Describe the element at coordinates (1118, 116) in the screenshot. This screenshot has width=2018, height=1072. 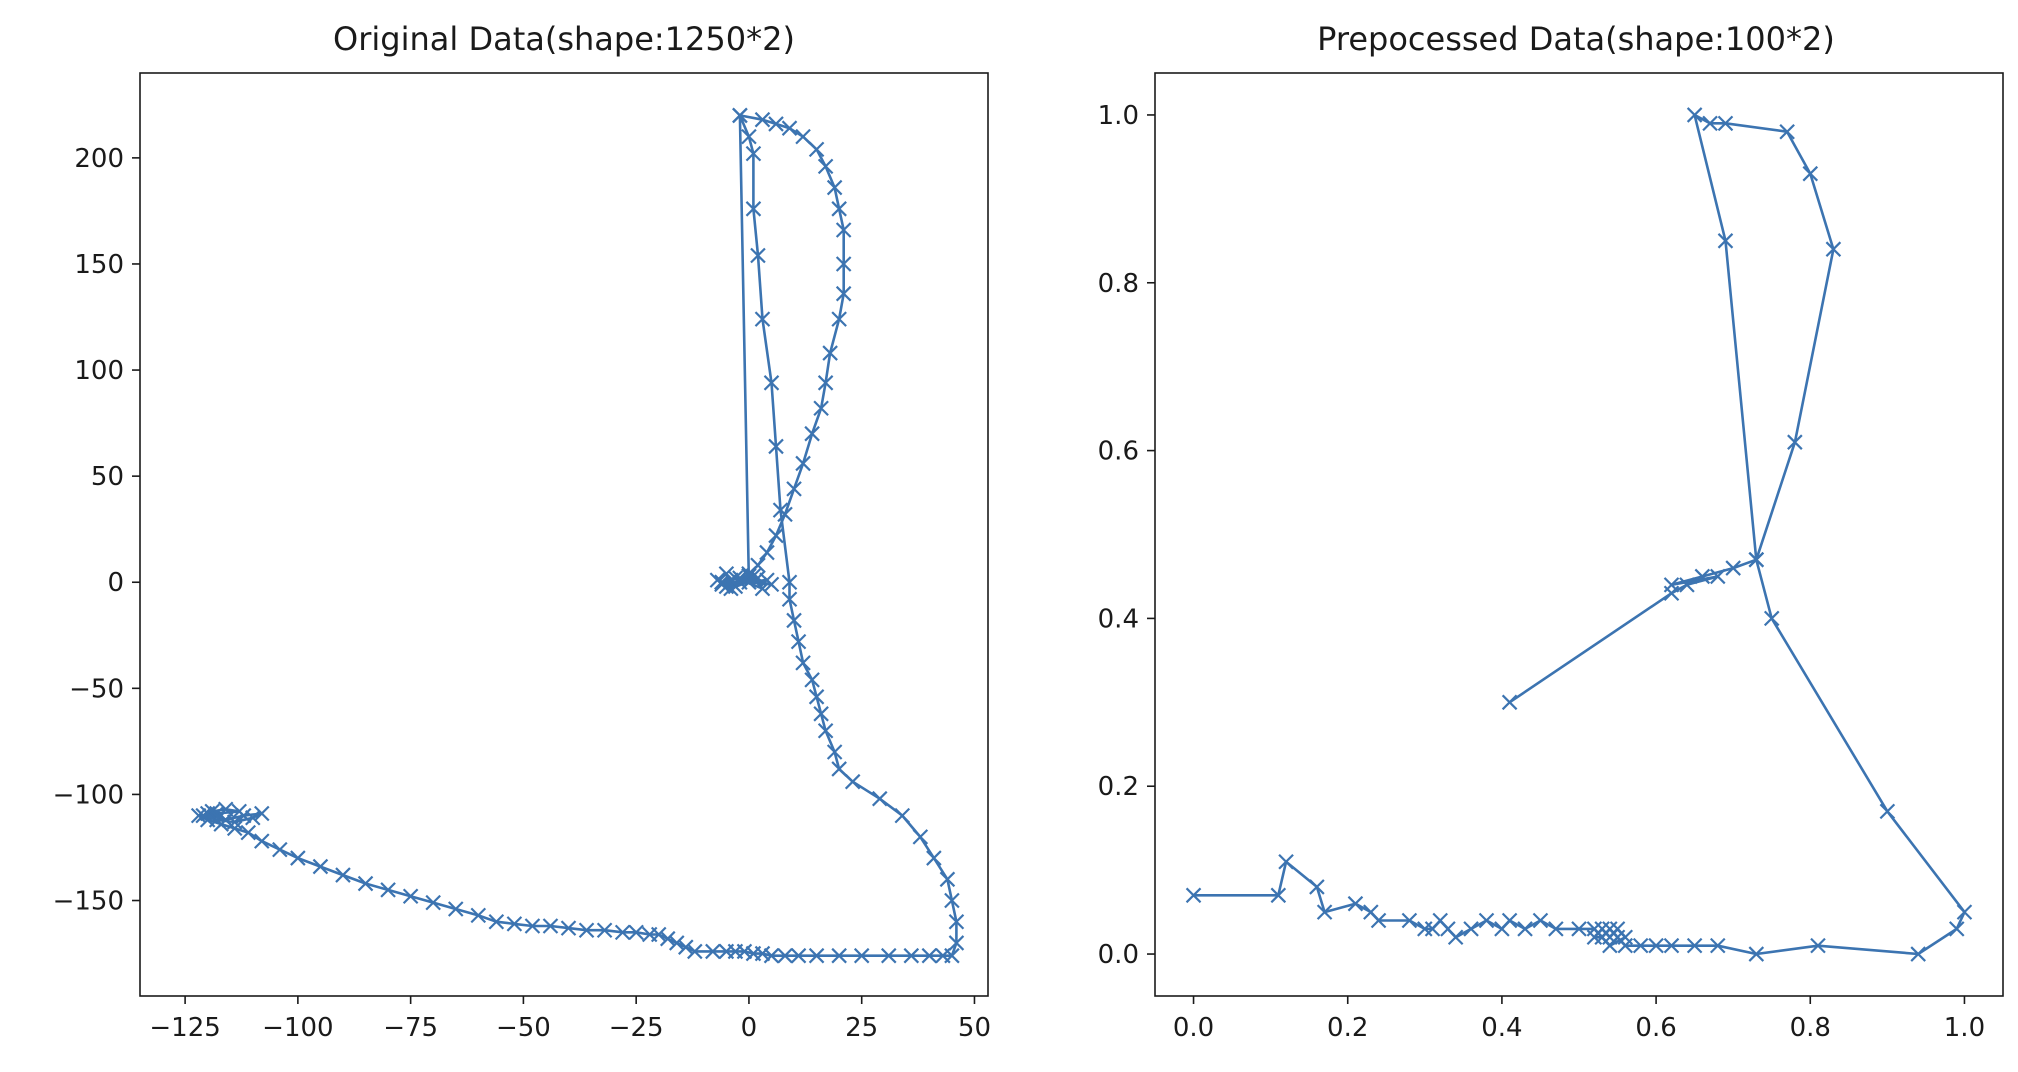
I see `y-tick-label: 1.0` at that location.